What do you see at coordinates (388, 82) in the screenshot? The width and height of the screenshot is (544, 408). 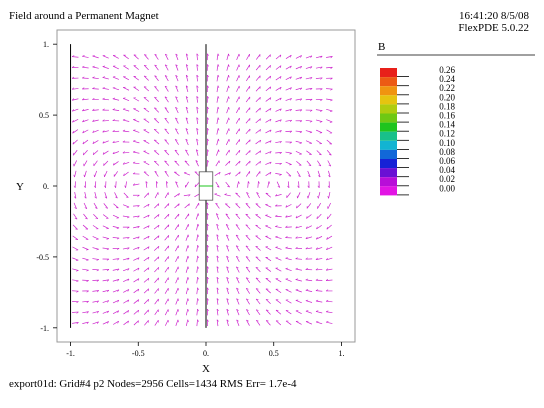 I see `legend-swatch` at bounding box center [388, 82].